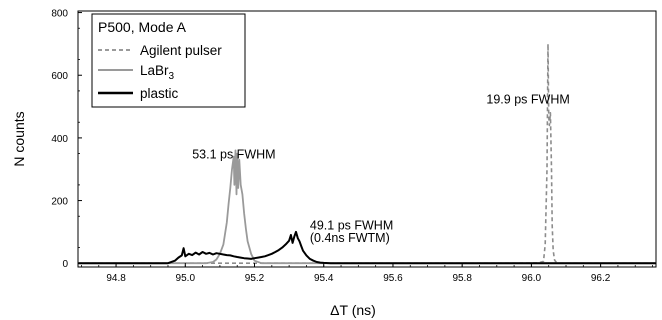 This screenshot has width=662, height=320. I want to click on y-tick-label: 200, so click(59, 202).